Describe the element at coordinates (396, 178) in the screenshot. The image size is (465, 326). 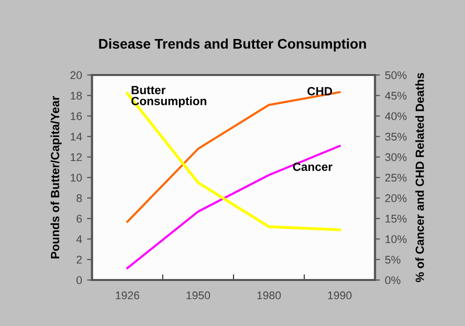
I see `y2-tick-label: 25%` at that location.